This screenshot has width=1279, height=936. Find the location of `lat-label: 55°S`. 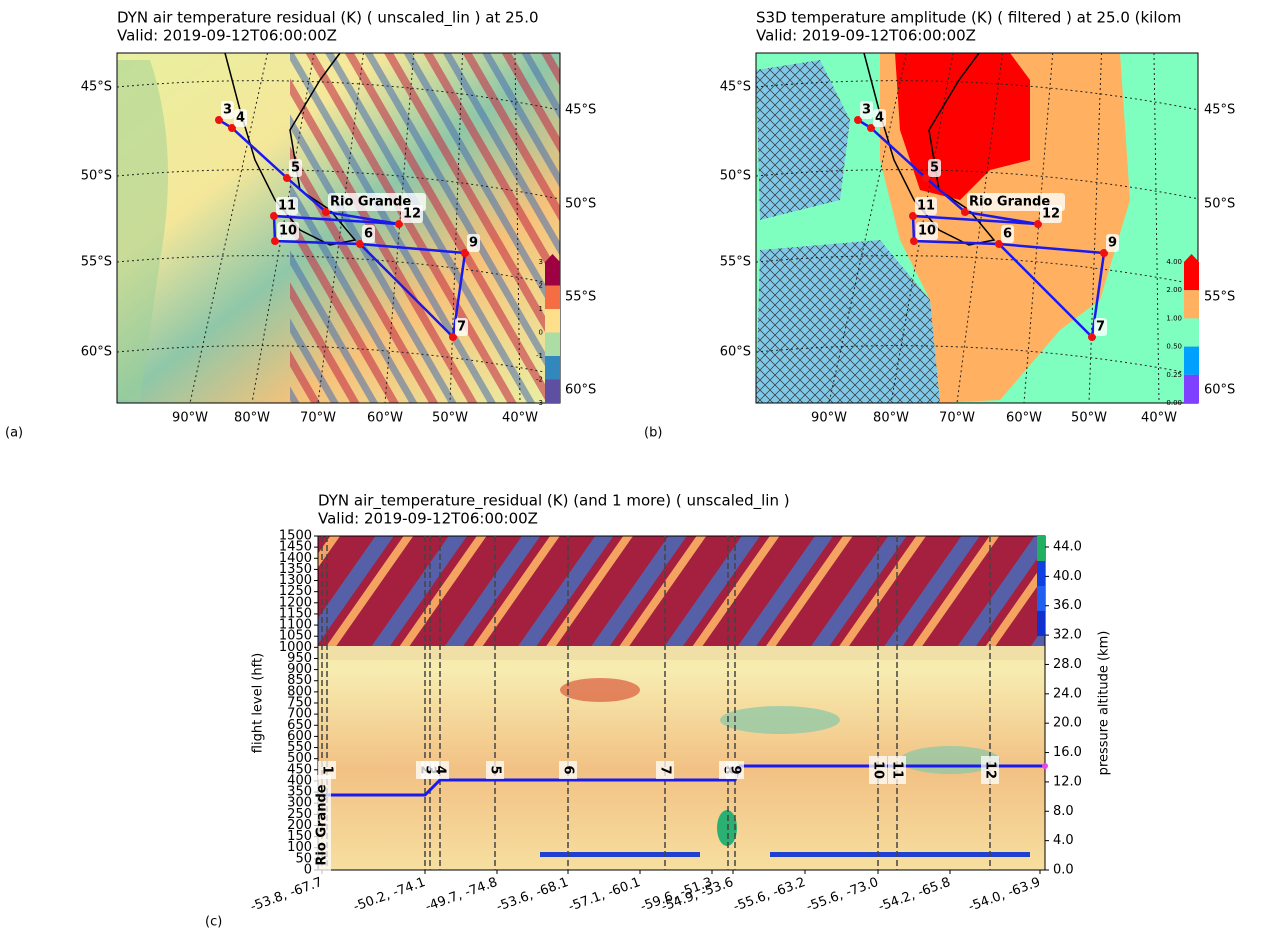

lat-label: 55°S is located at coordinates (735, 262).